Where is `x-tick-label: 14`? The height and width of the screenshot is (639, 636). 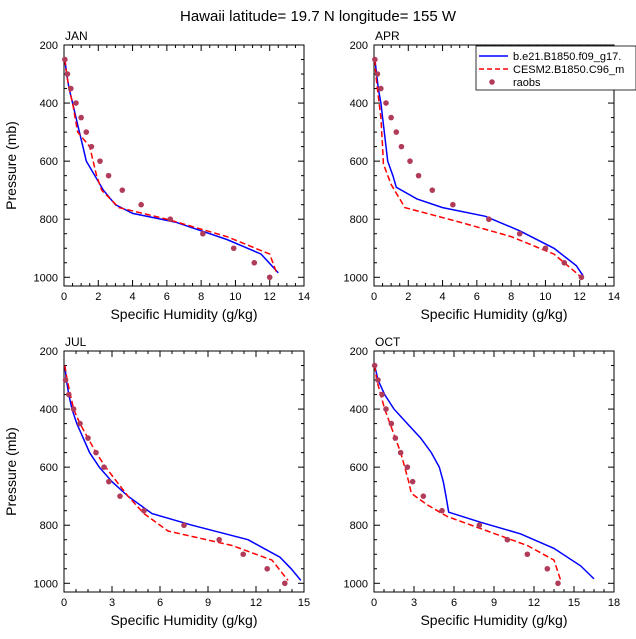 x-tick-label: 14 is located at coordinates (304, 297).